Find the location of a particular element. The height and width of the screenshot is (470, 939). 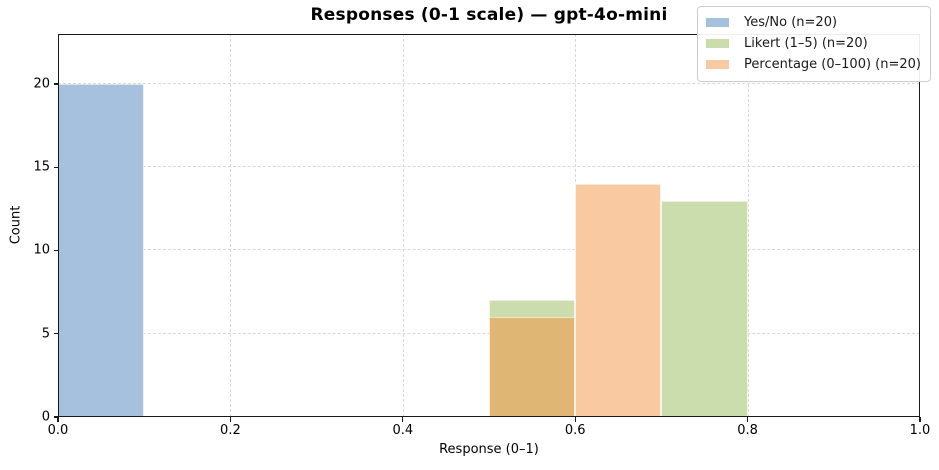

x-tick-label: 0.6 is located at coordinates (575, 430).